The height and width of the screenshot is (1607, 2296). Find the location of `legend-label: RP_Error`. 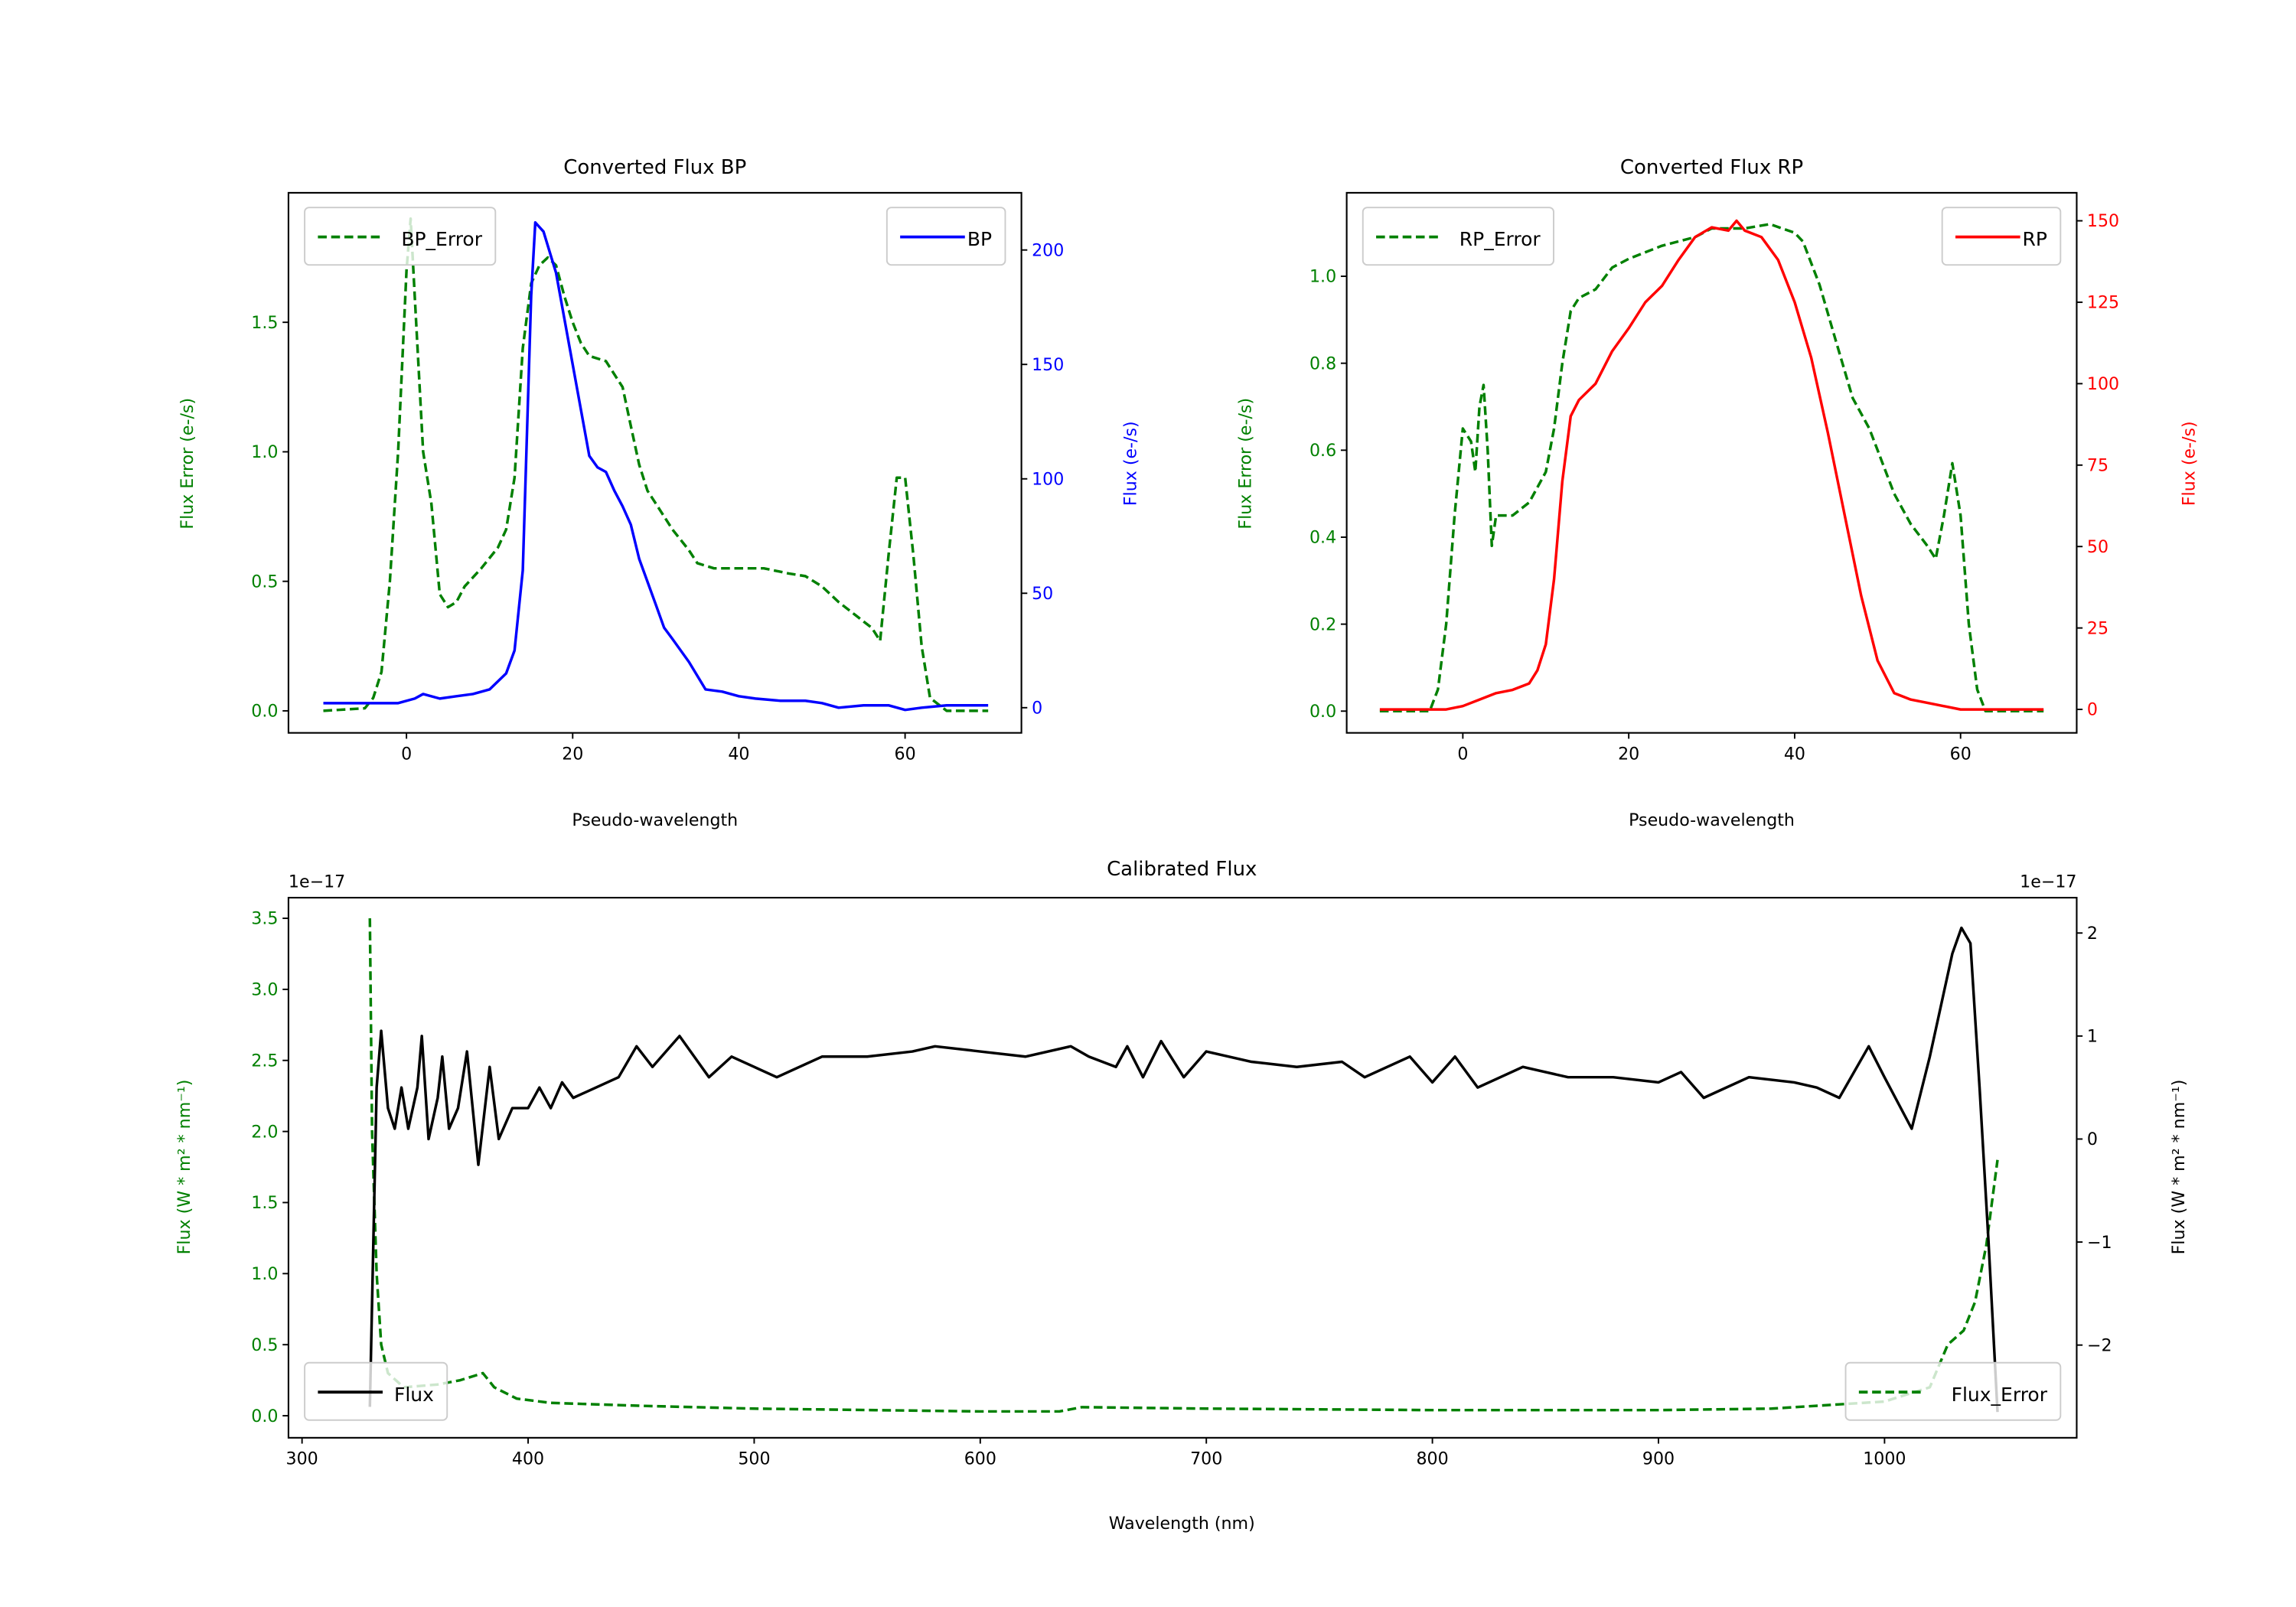

legend-label: RP_Error is located at coordinates (1500, 239).